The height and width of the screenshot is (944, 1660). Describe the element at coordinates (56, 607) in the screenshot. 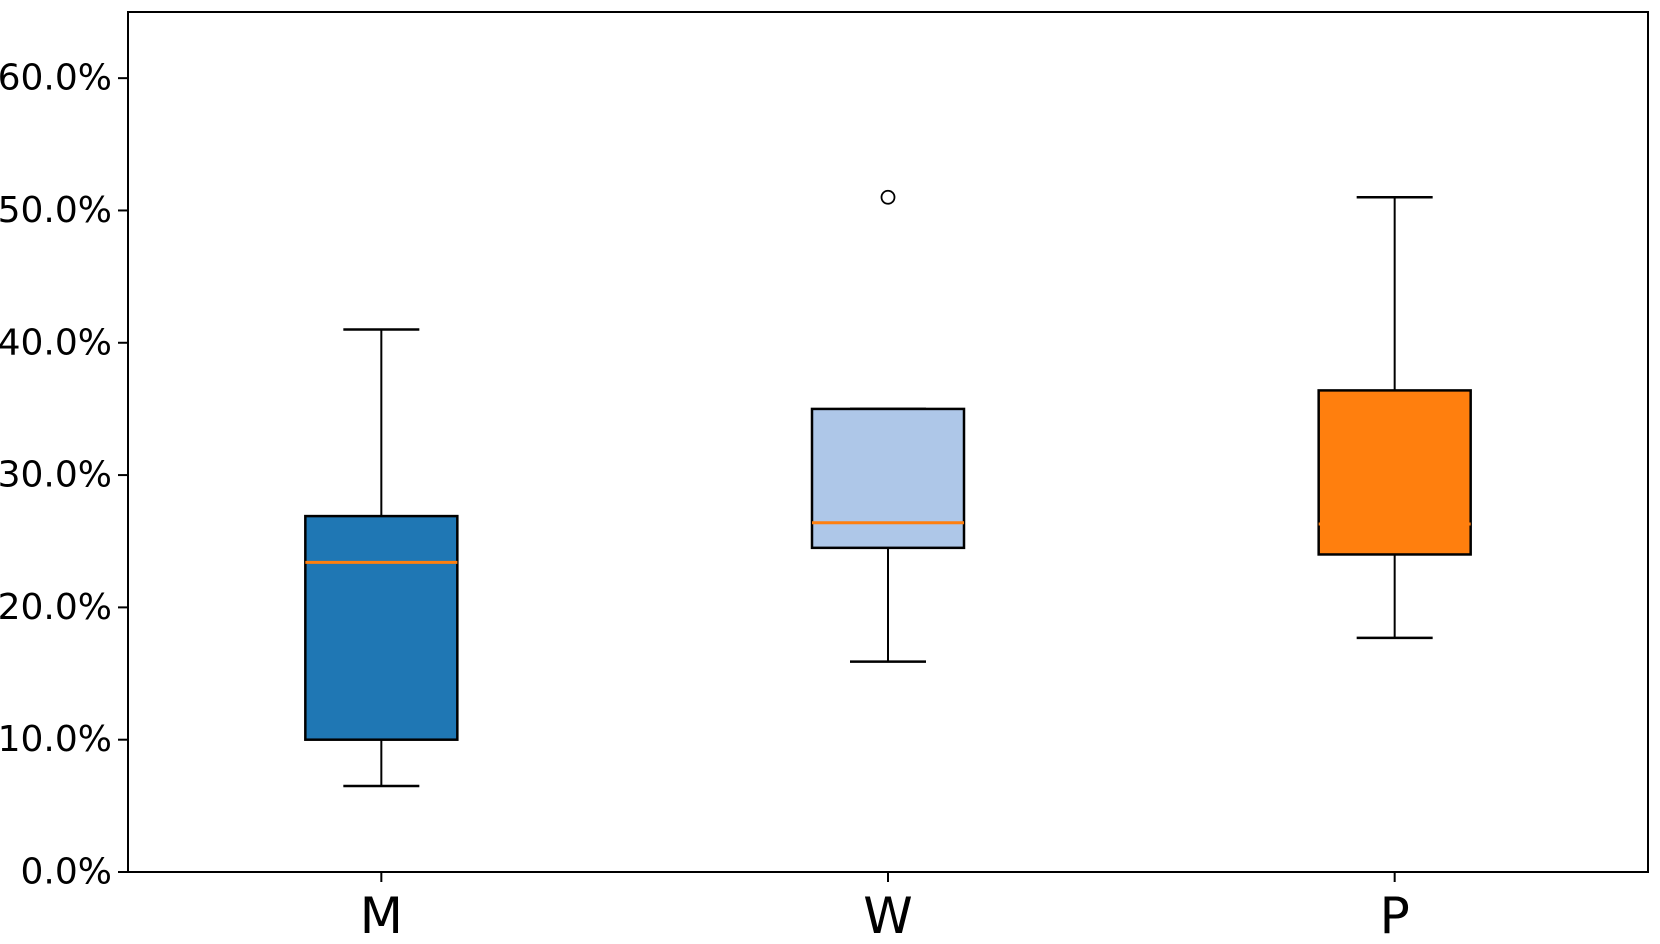

I see `y-tick-label: 20.0%` at that location.